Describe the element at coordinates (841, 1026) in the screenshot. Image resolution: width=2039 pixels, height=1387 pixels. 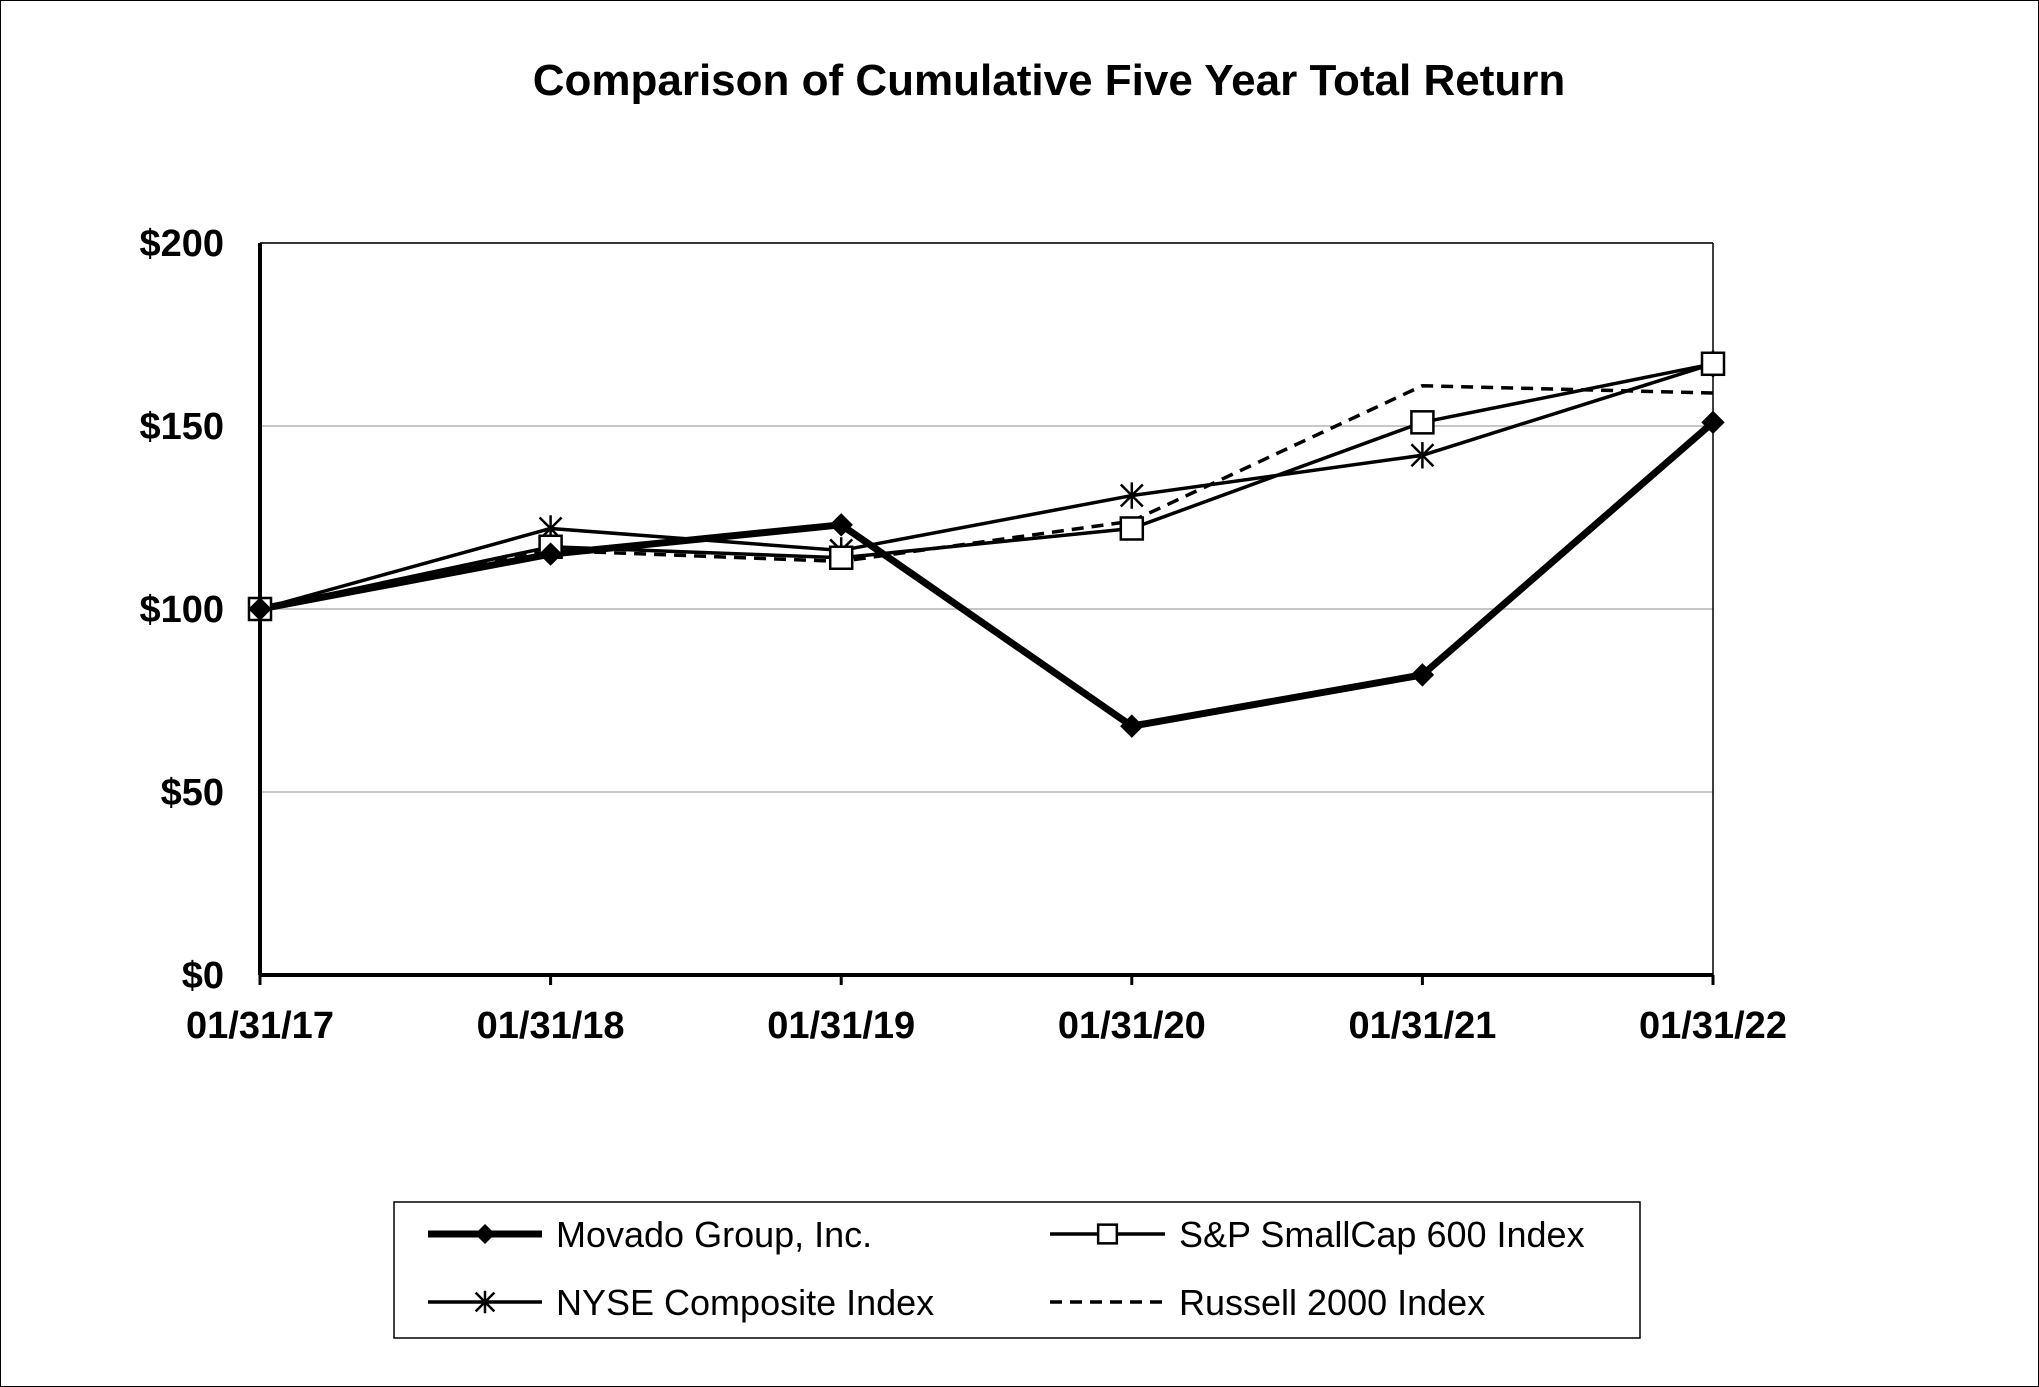
I see `x-tick-label: 01/31/19` at that location.